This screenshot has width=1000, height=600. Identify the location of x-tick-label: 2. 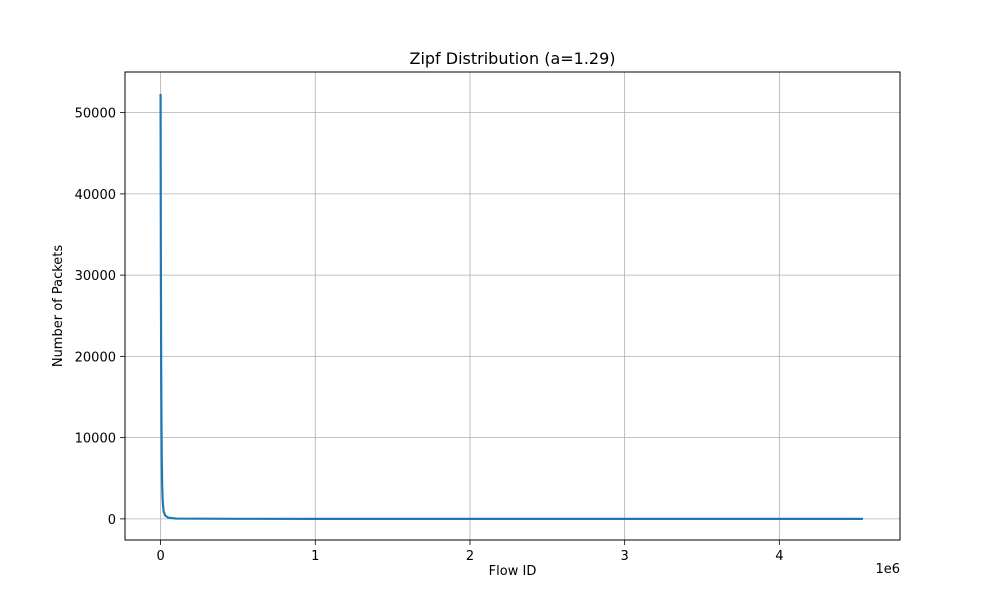
(470, 556).